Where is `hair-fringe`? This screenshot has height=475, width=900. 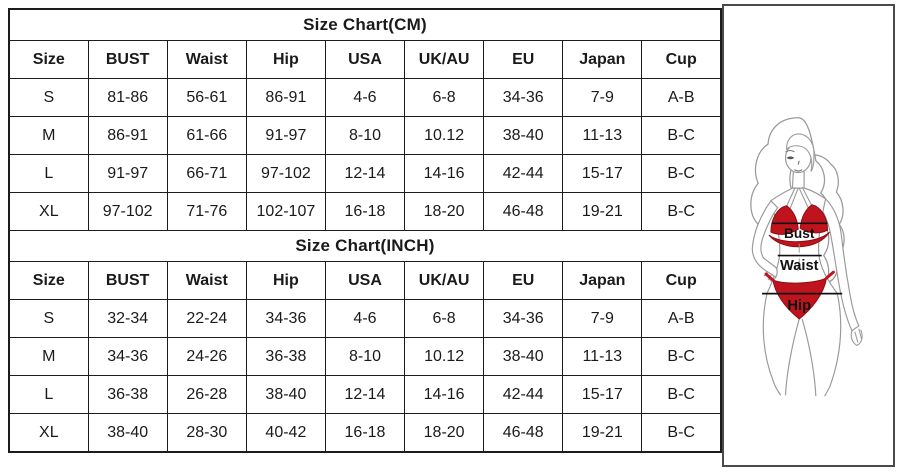
hair-fringe is located at coordinates (800, 152).